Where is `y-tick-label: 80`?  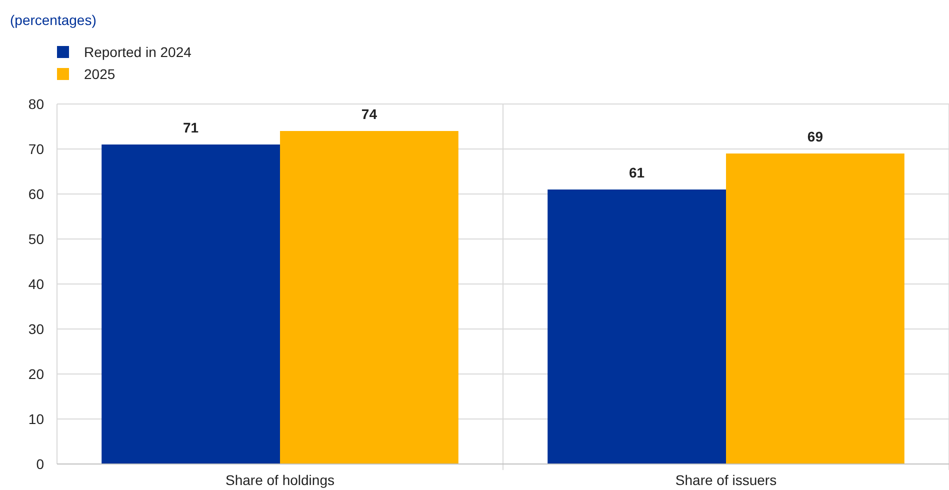 y-tick-label: 80 is located at coordinates (36, 104).